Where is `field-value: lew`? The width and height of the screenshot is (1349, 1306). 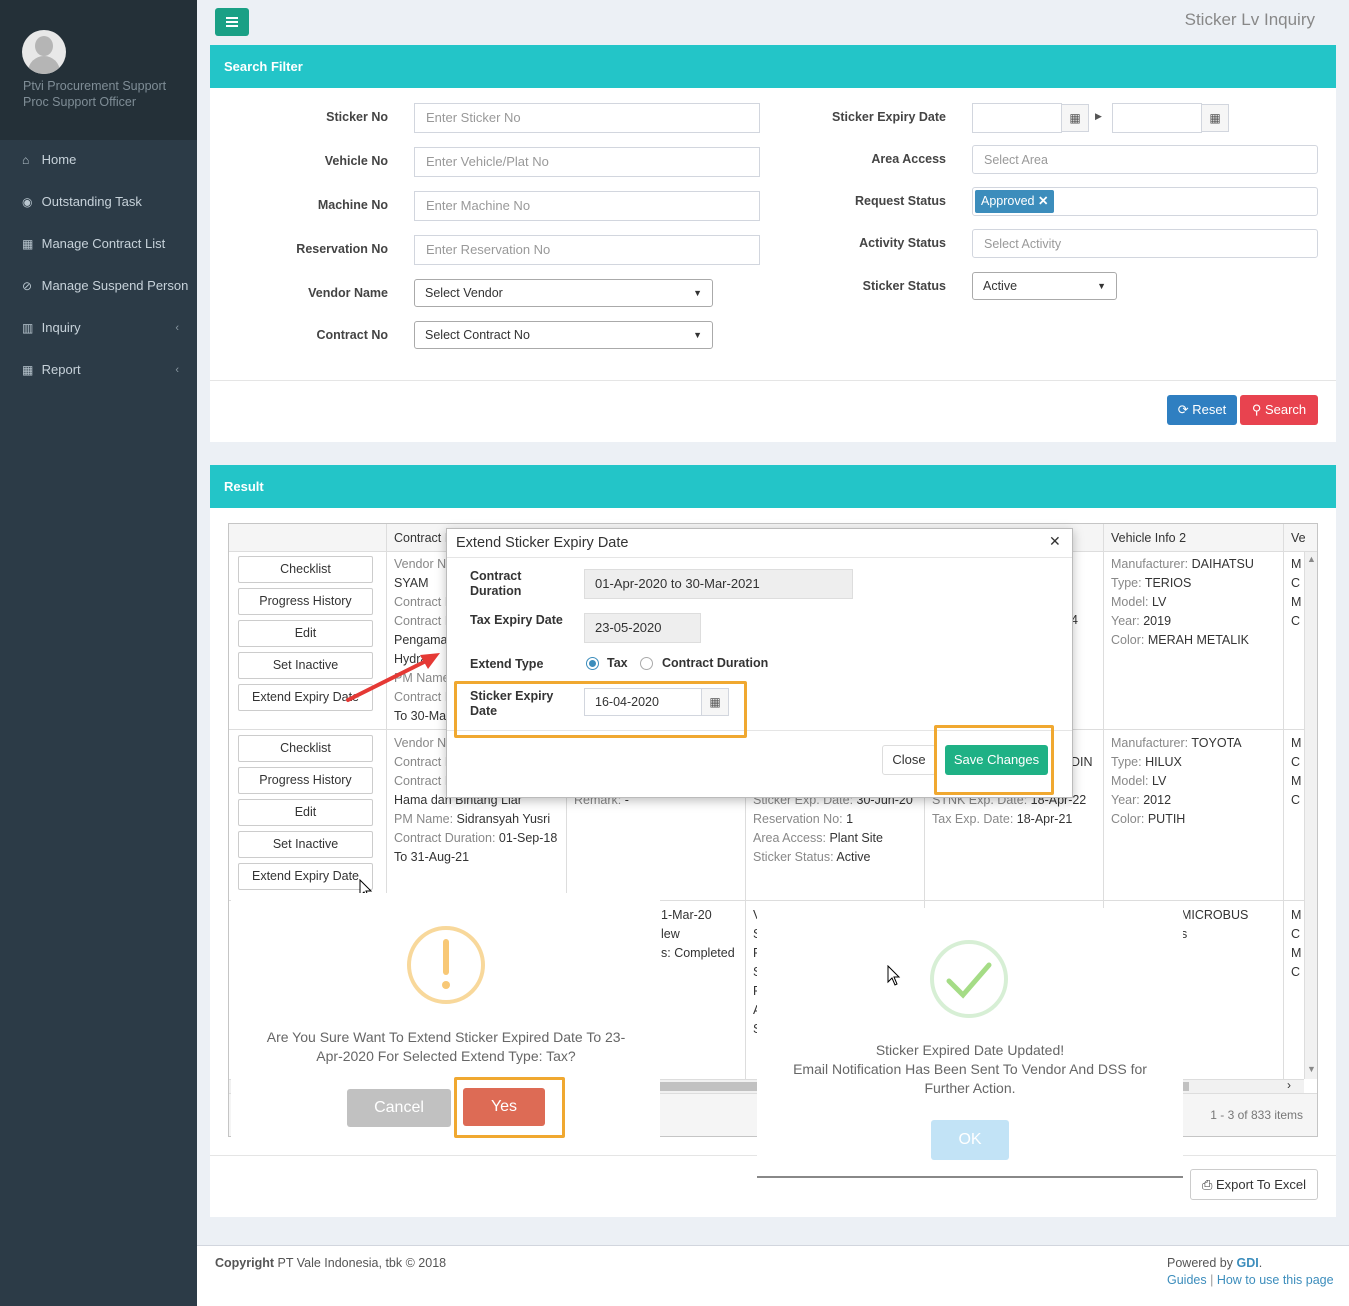
field-value: lew is located at coordinates (670, 934).